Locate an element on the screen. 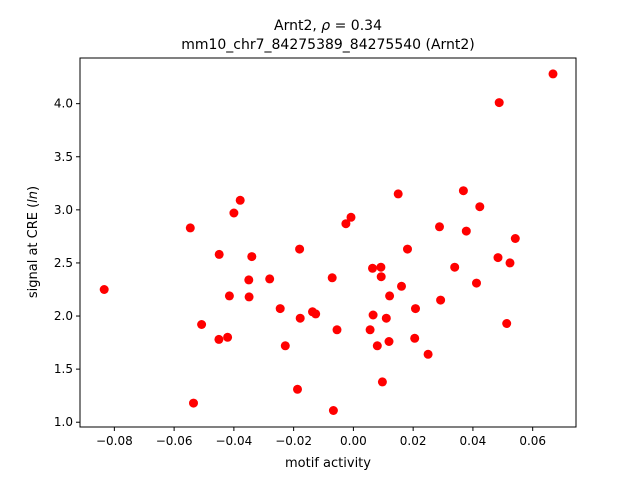  y-axis-ticks: 1.0 1.5 2.0 2.5 3.0 3.5 4.0 is located at coordinates (67, 263).